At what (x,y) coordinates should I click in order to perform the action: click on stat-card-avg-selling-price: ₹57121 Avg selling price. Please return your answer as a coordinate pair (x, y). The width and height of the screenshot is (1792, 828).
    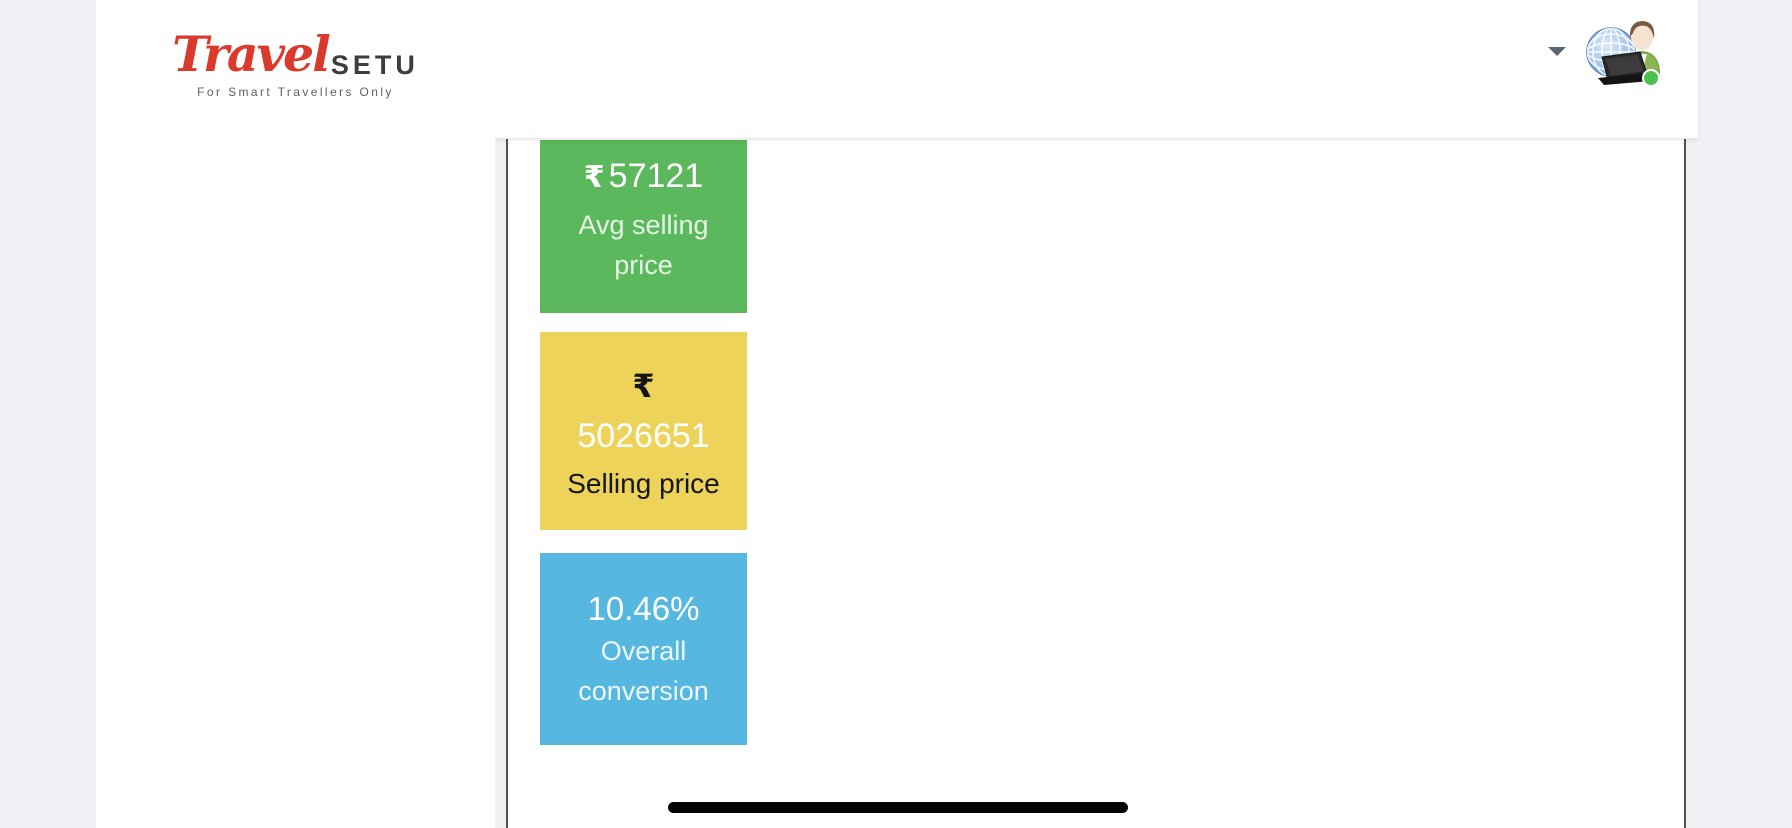
    Looking at the image, I should click on (643, 226).